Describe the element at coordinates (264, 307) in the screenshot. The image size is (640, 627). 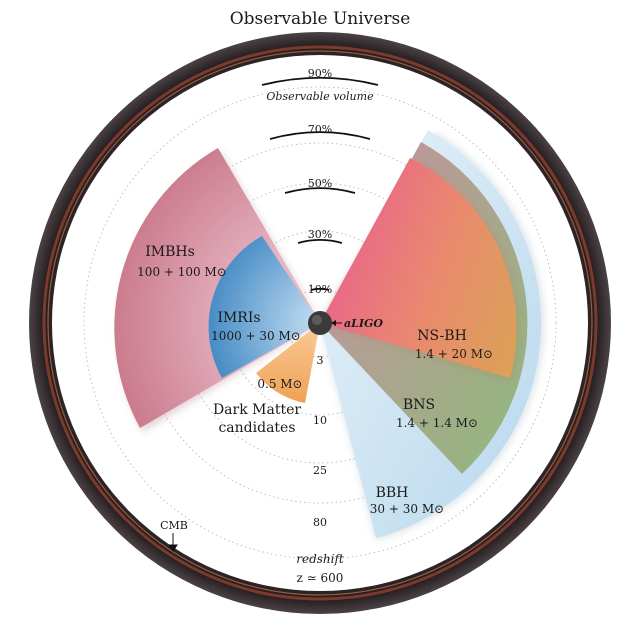
I see `imri-wedge` at that location.